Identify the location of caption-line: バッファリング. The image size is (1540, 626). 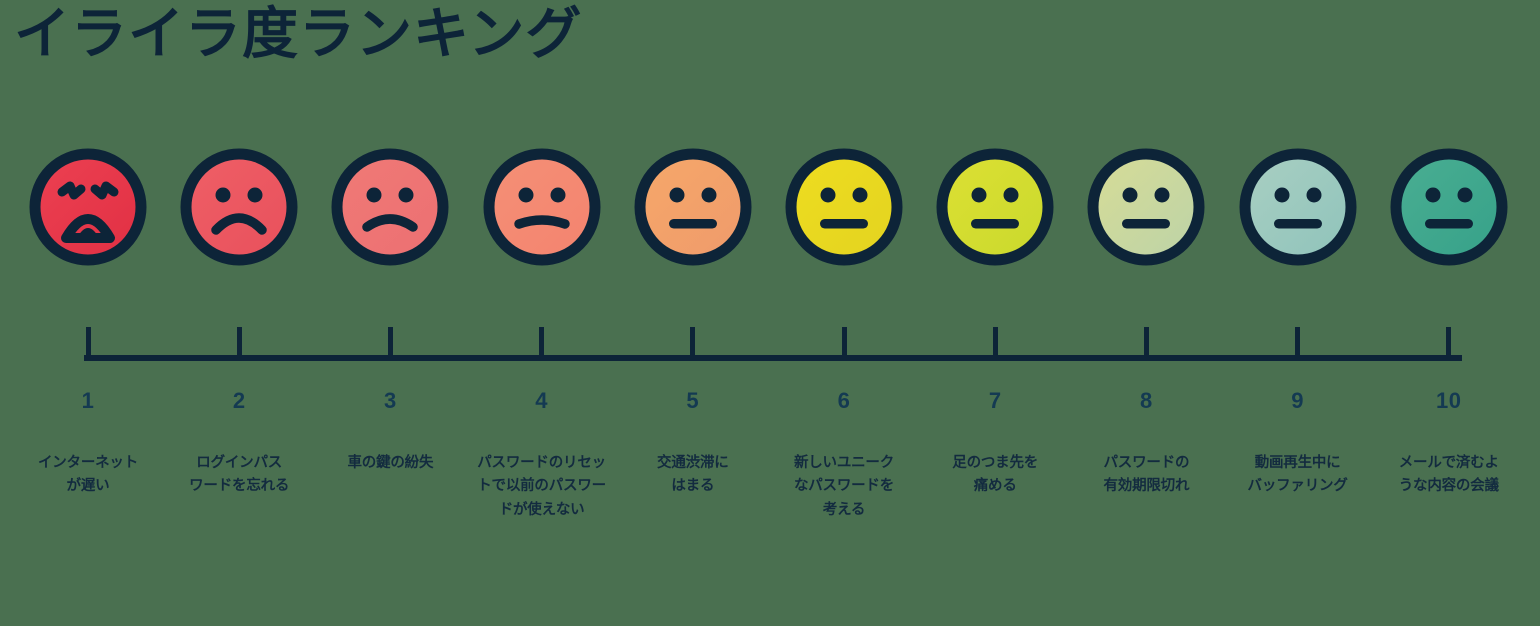
(1297, 486).